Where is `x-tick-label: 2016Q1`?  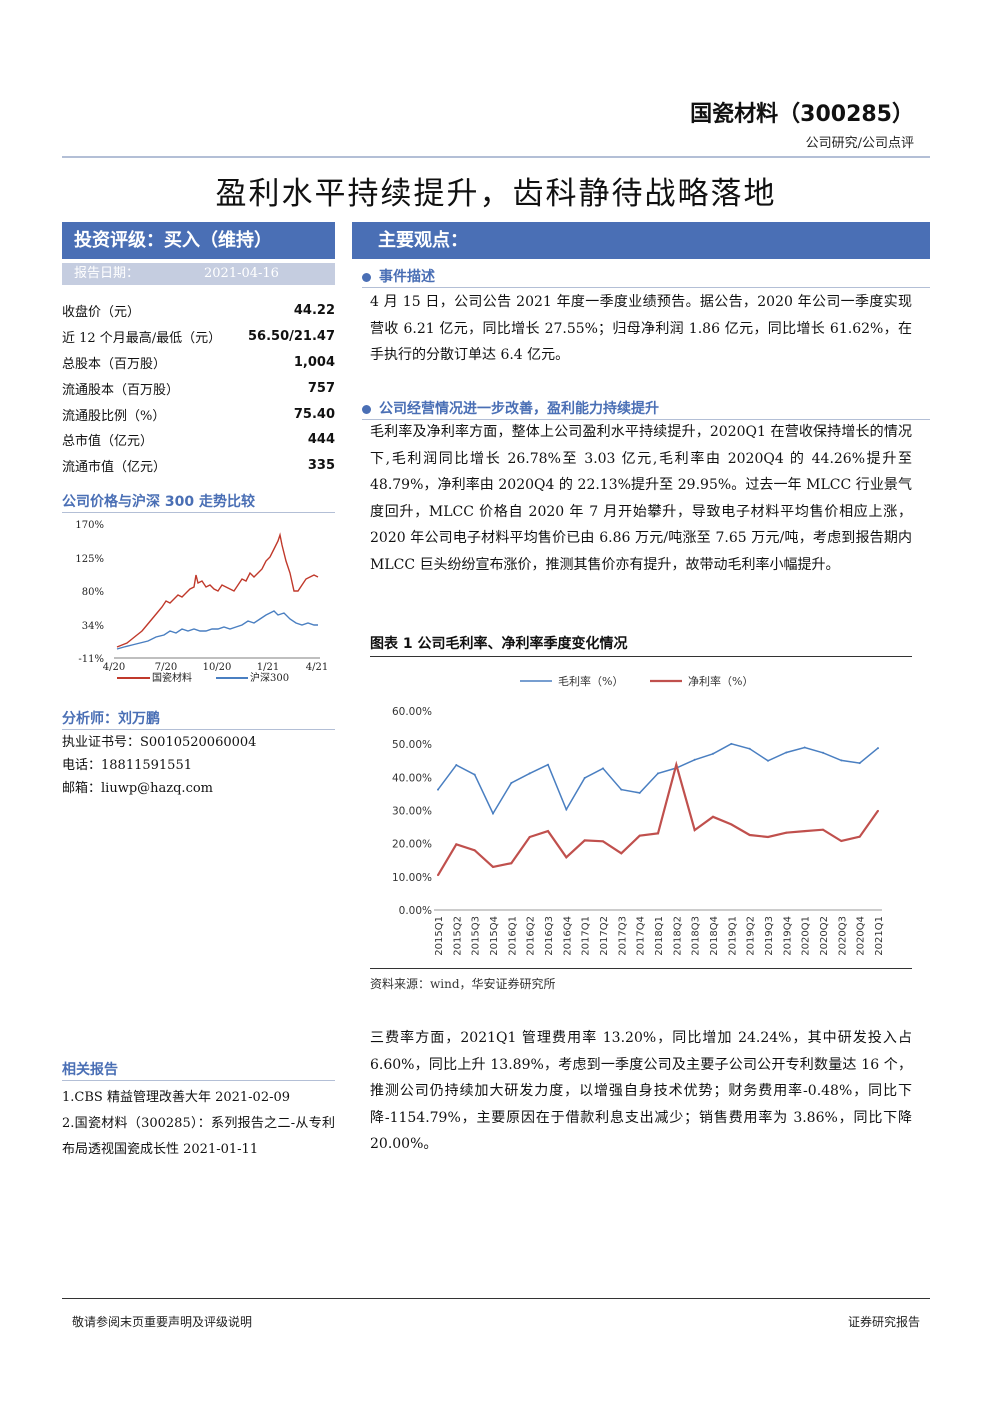
x-tick-label: 2016Q1 is located at coordinates (512, 936).